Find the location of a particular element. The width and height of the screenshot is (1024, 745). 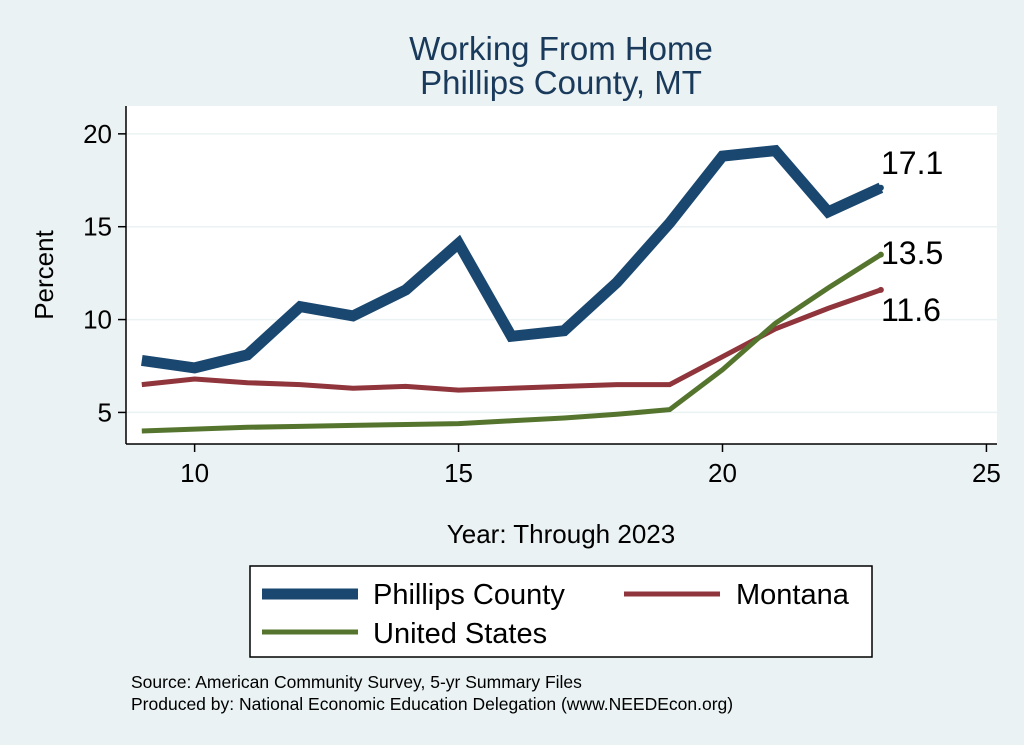

end-label-montana: 11.6 is located at coordinates (911, 310).